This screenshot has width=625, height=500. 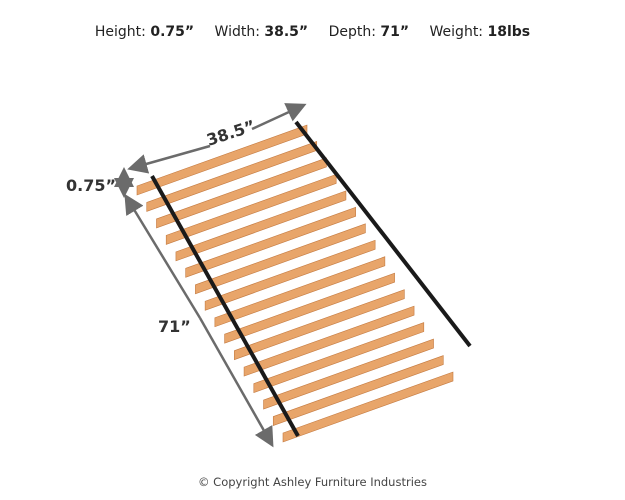 I want to click on copyright: © Copyright Ashley Furniture Industries, so click(x=312, y=482).